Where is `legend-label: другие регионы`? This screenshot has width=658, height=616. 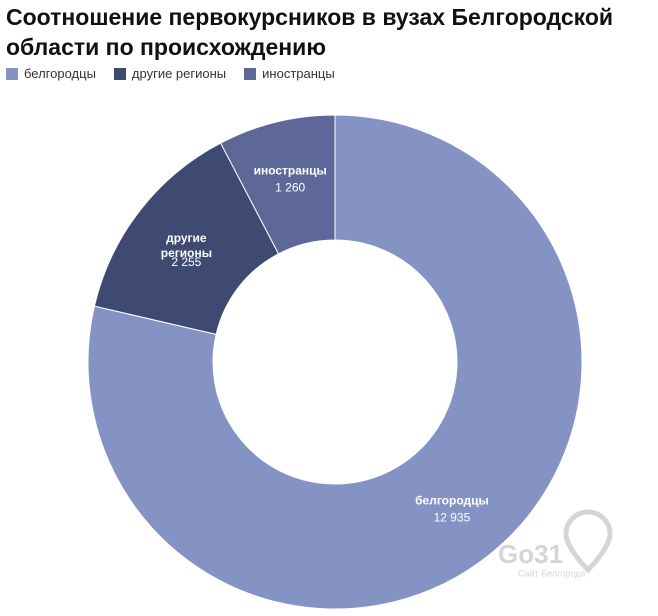
legend-label: другие регионы is located at coordinates (179, 73).